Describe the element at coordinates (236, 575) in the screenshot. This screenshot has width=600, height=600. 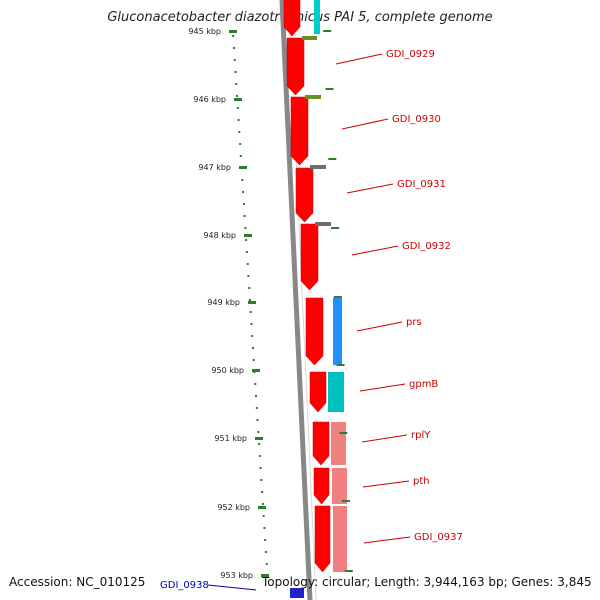
I see `scale-tick-label: 953 kbp` at that location.